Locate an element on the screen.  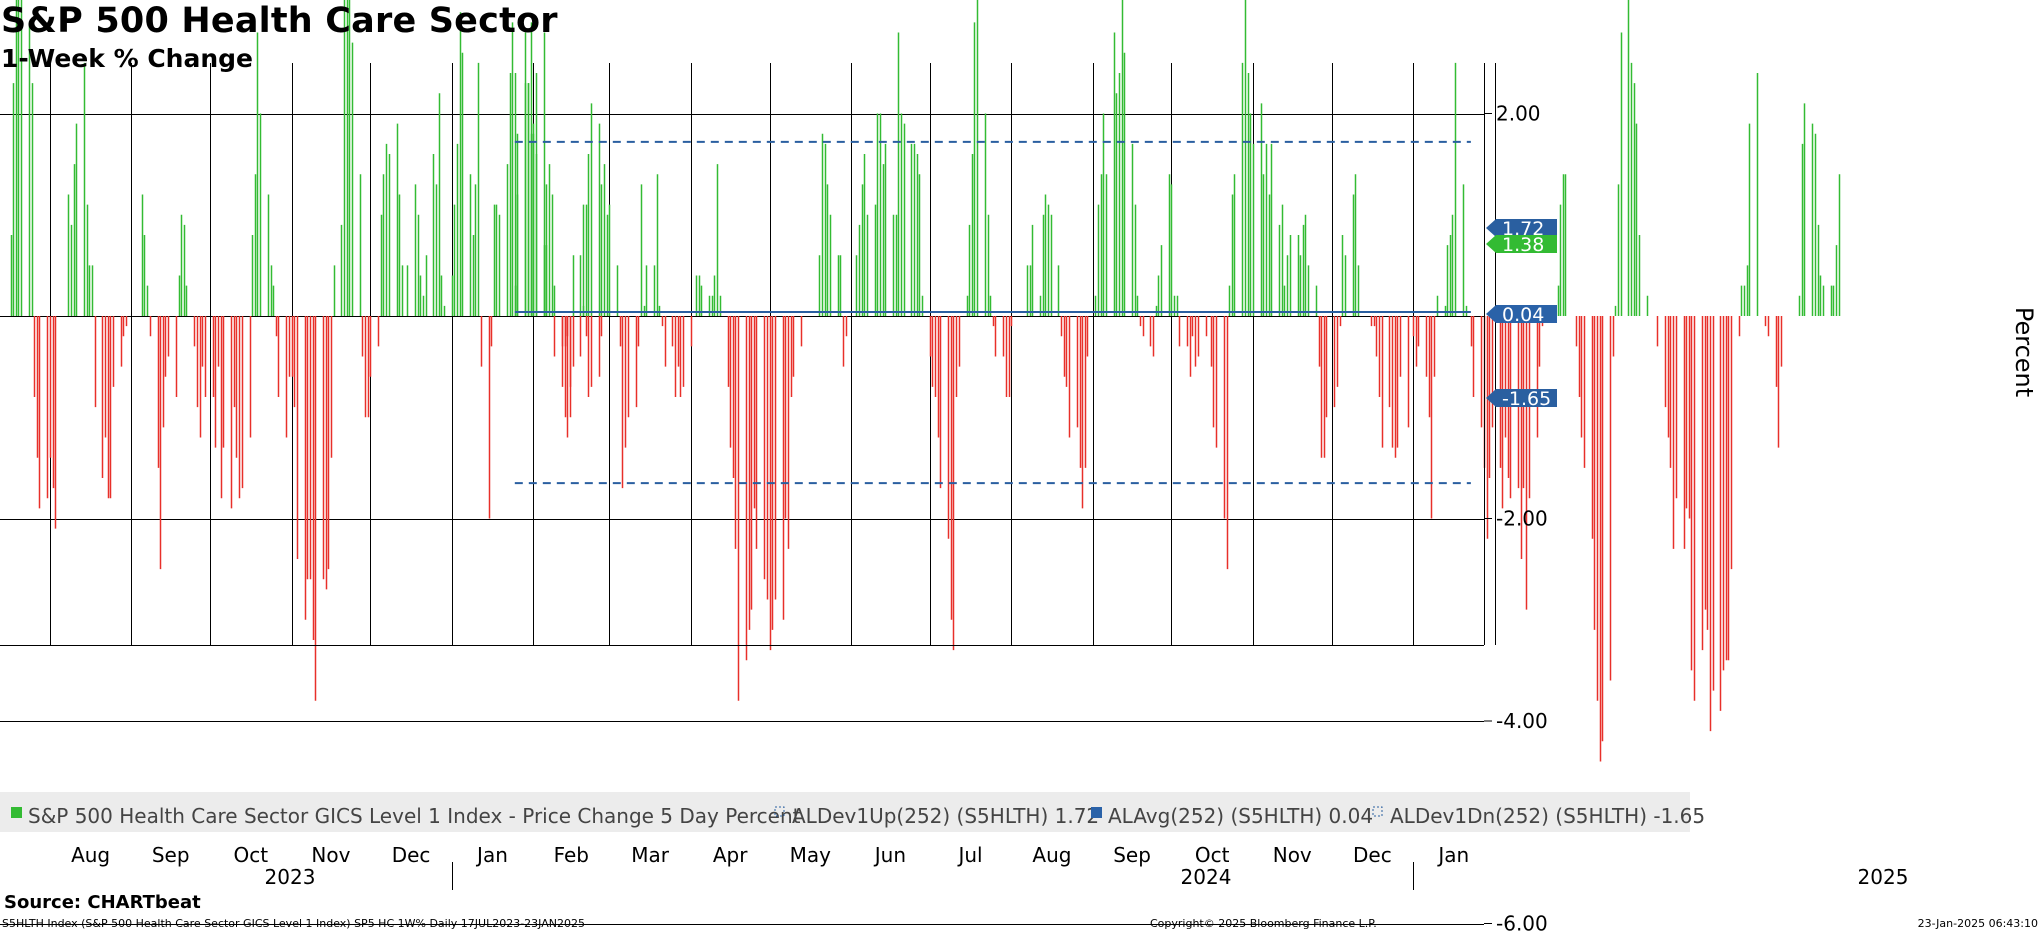
x-tick-label: Jul is located at coordinates (969, 855).